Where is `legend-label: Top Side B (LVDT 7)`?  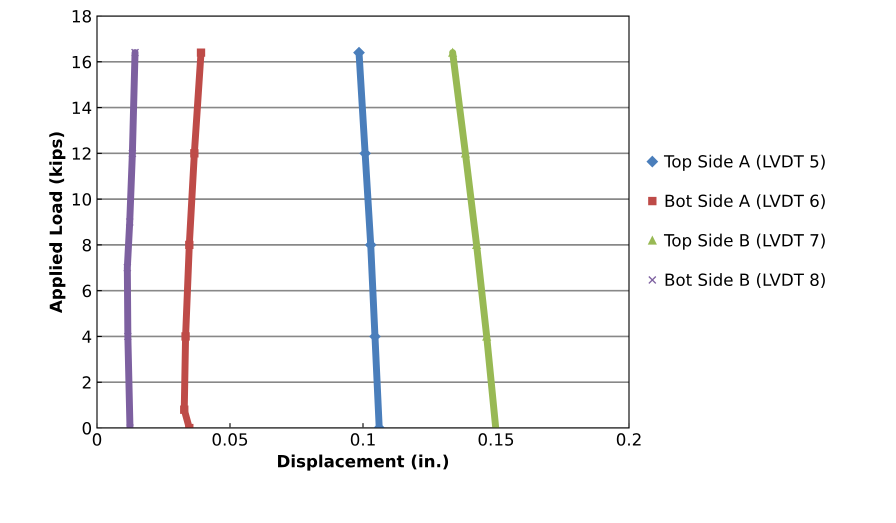
legend-label: Top Side B (LVDT 7) is located at coordinates (744, 242).